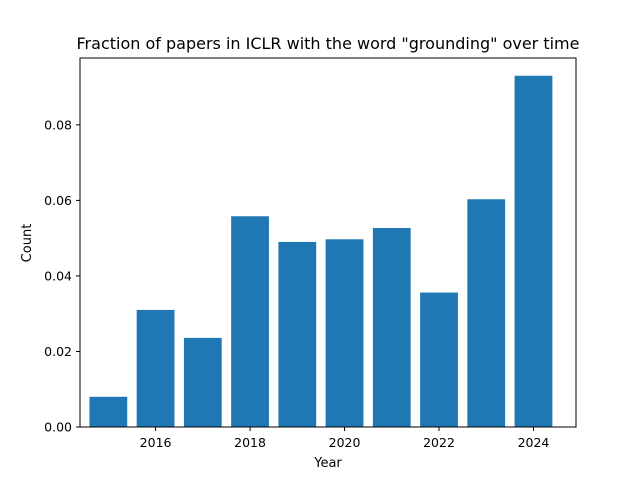  I want to click on x-tick-label: 2024, so click(534, 442).